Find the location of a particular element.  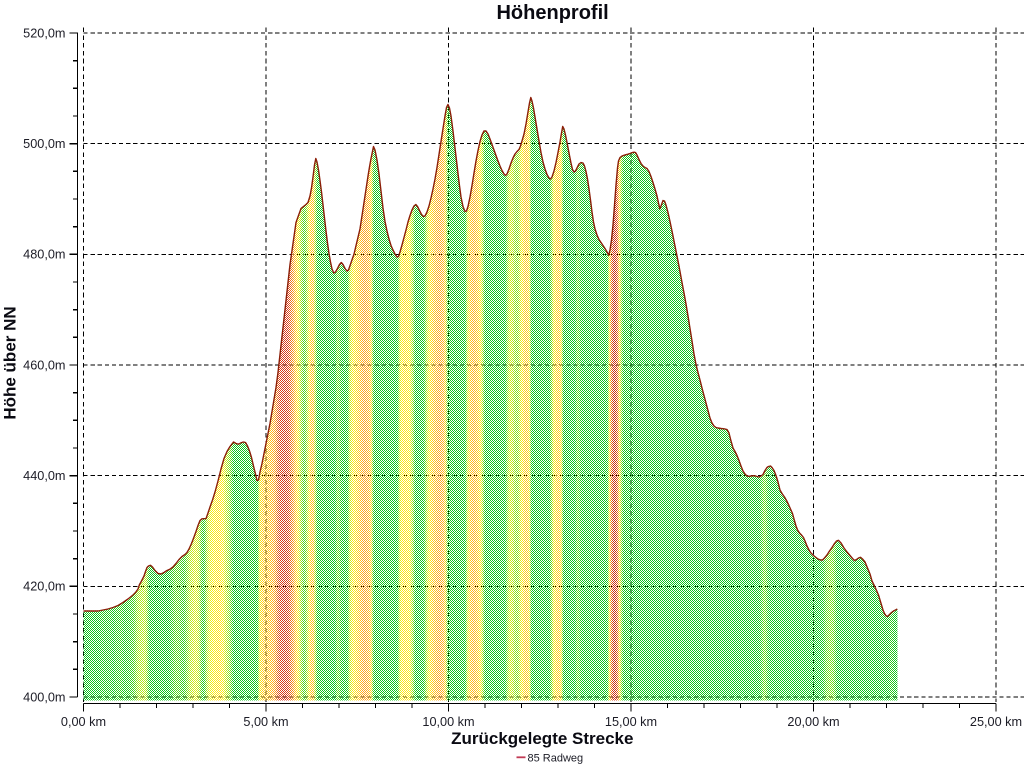

svg-text: 520,0m is located at coordinates (44, 33).